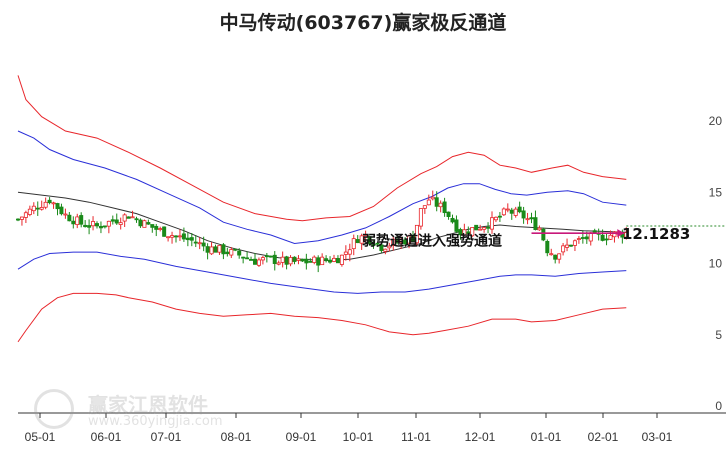 The width and height of the screenshot is (726, 450). Describe the element at coordinates (166, 437) in the screenshot. I see `x-tick-label: 07-01` at that location.